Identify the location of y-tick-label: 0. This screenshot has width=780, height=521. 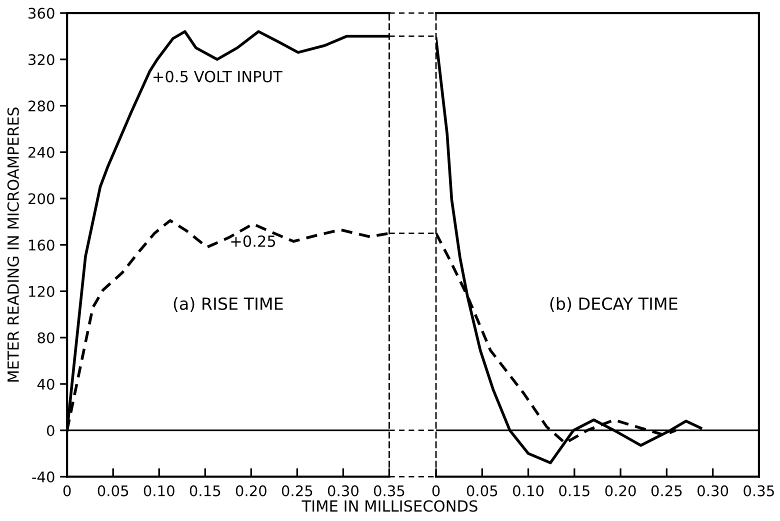
(50, 430).